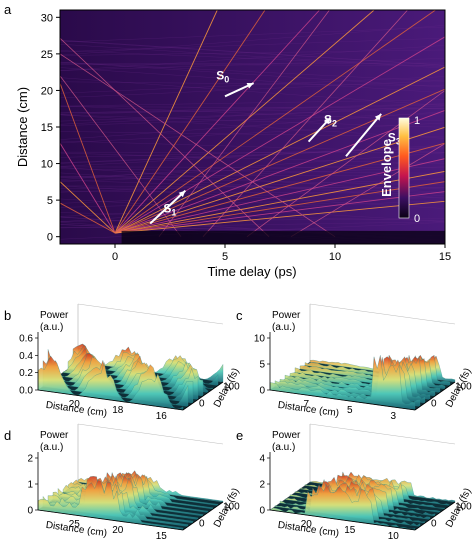 This screenshot has width=474, height=560. I want to click on z-tick-label: 0.4, so click(26, 356).